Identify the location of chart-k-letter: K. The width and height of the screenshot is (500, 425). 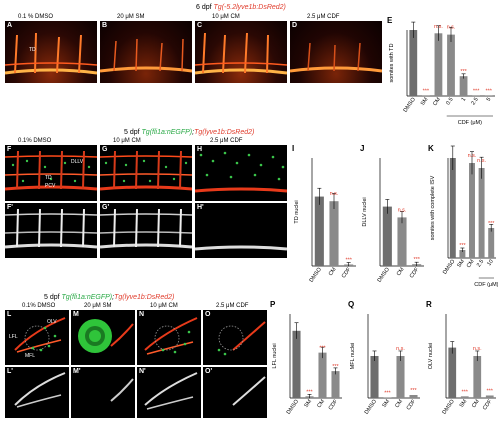
(431, 148).